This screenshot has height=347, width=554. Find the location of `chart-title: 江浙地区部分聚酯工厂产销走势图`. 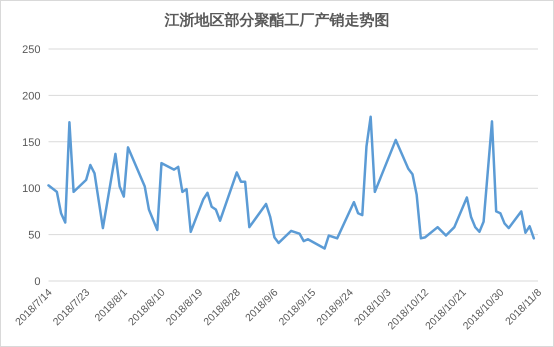

chart-title: 江浙地区部分聚酯工厂产销走势图 is located at coordinates (277, 20).